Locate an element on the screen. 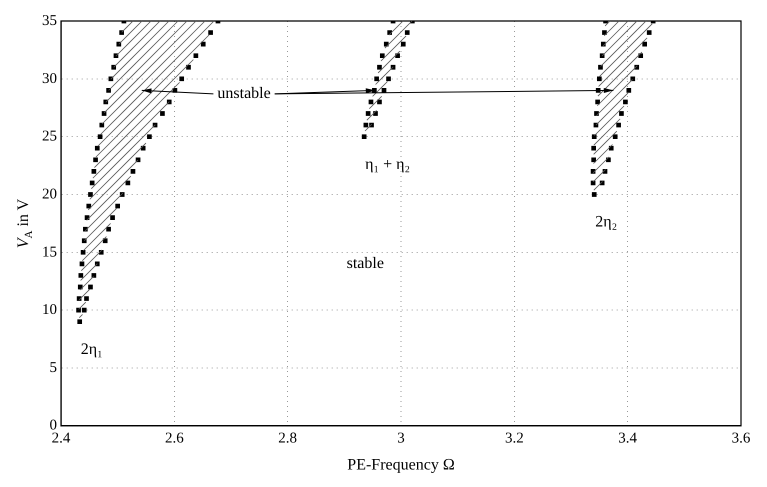  x-axis-title: PE-Frequency Ω is located at coordinates (401, 465).